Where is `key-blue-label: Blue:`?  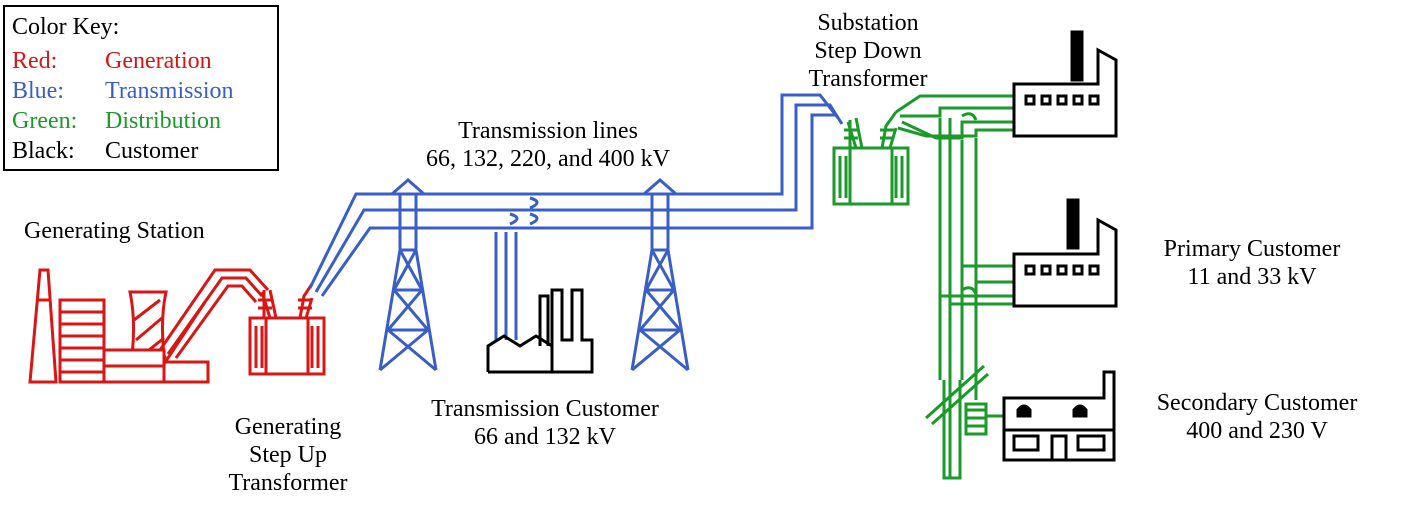
key-blue-label: Blue: is located at coordinates (38, 91).